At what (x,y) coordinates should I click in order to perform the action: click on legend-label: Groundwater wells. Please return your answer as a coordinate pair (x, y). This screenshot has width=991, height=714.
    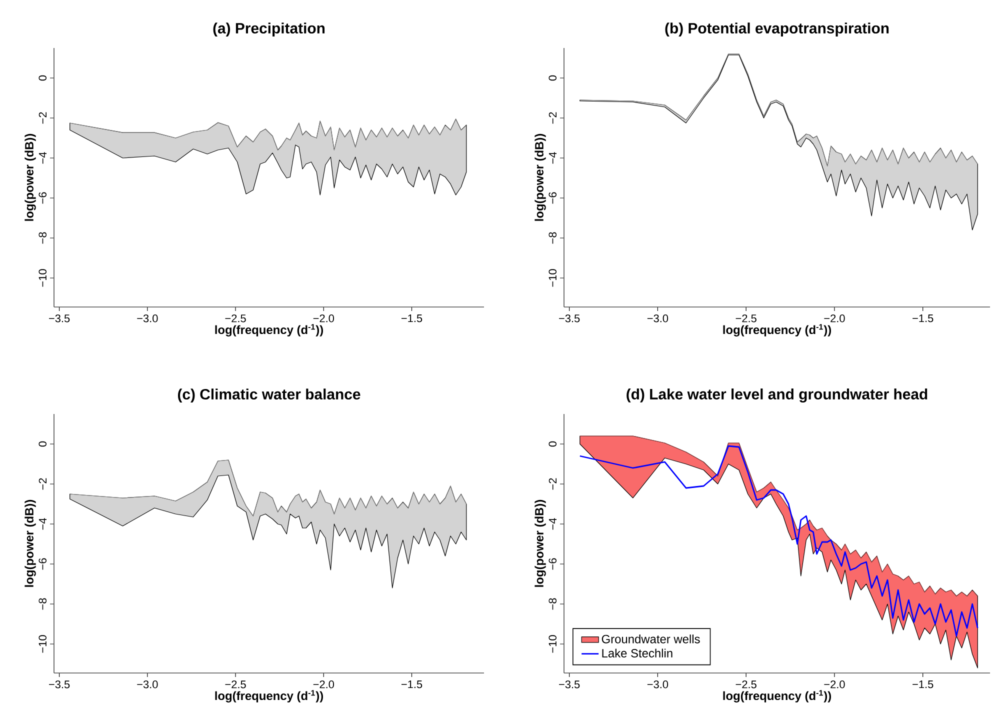
    Looking at the image, I should click on (651, 639).